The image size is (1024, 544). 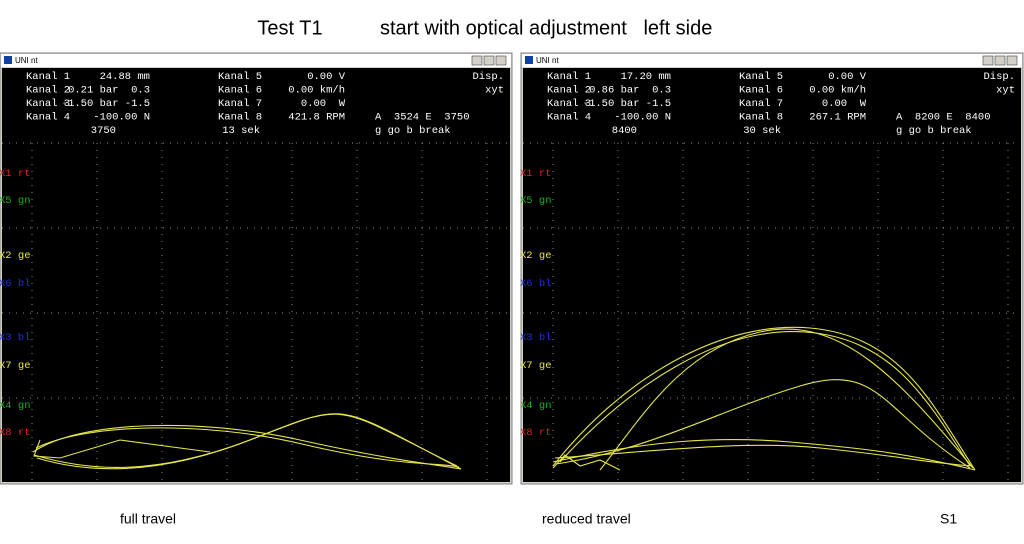 I want to click on extra-info: A 8200 E 8400, so click(x=943, y=117).